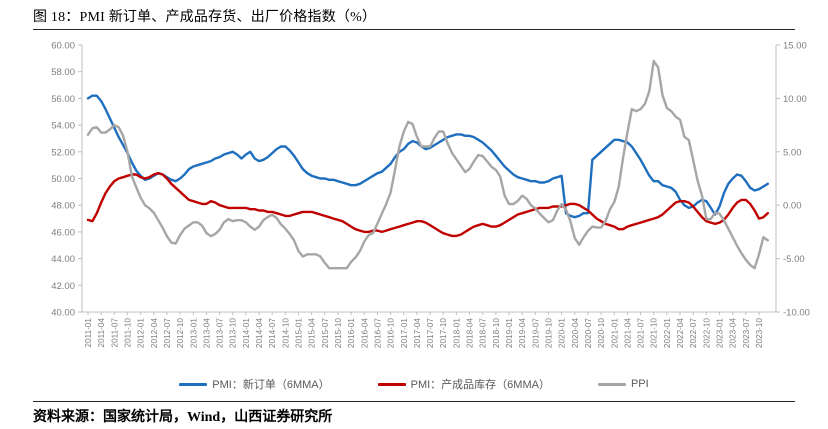 The height and width of the screenshot is (429, 828). What do you see at coordinates (601, 333) in the screenshot?
I see `x-tick-label: 2020-10` at bounding box center [601, 333].